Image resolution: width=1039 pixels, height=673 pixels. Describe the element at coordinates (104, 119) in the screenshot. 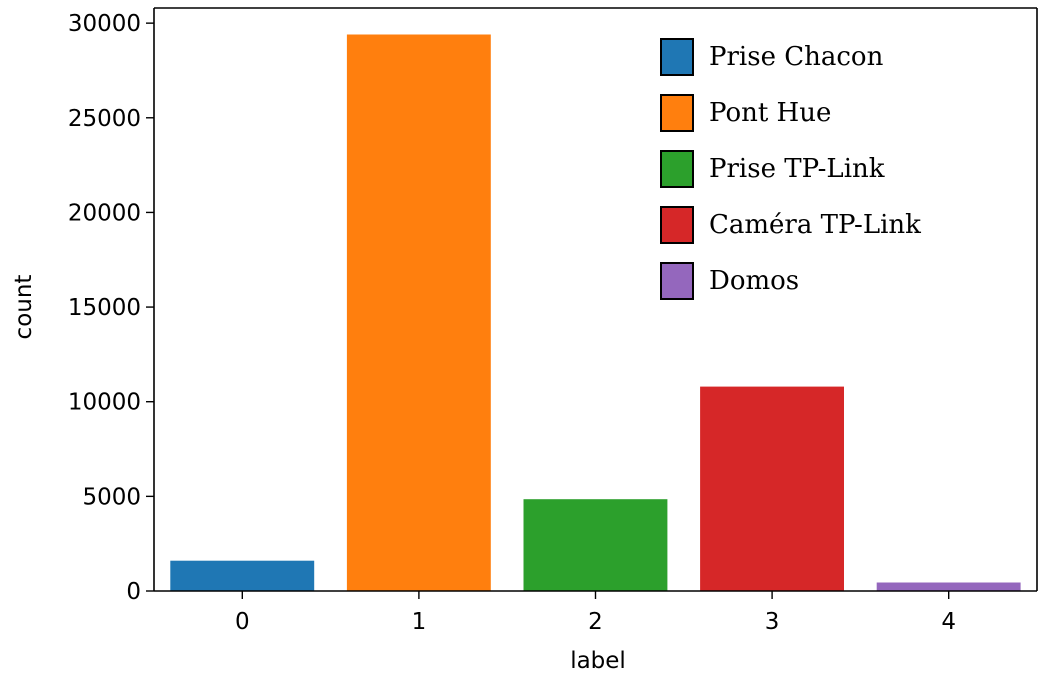

I see `y-tick-label: 25000` at that location.